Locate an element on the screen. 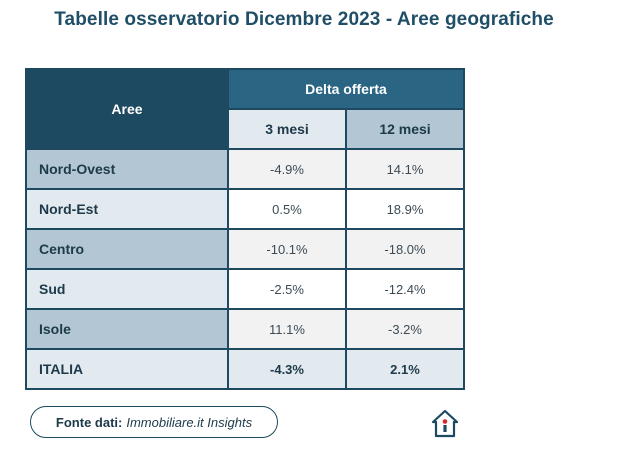 This screenshot has width=634, height=452. table-row: Sud -2.5% -12.4% is located at coordinates (245, 289).